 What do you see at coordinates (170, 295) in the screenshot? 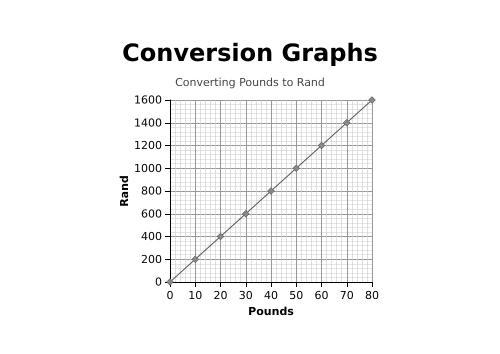
I see `x-tick-label: 0` at bounding box center [170, 295].